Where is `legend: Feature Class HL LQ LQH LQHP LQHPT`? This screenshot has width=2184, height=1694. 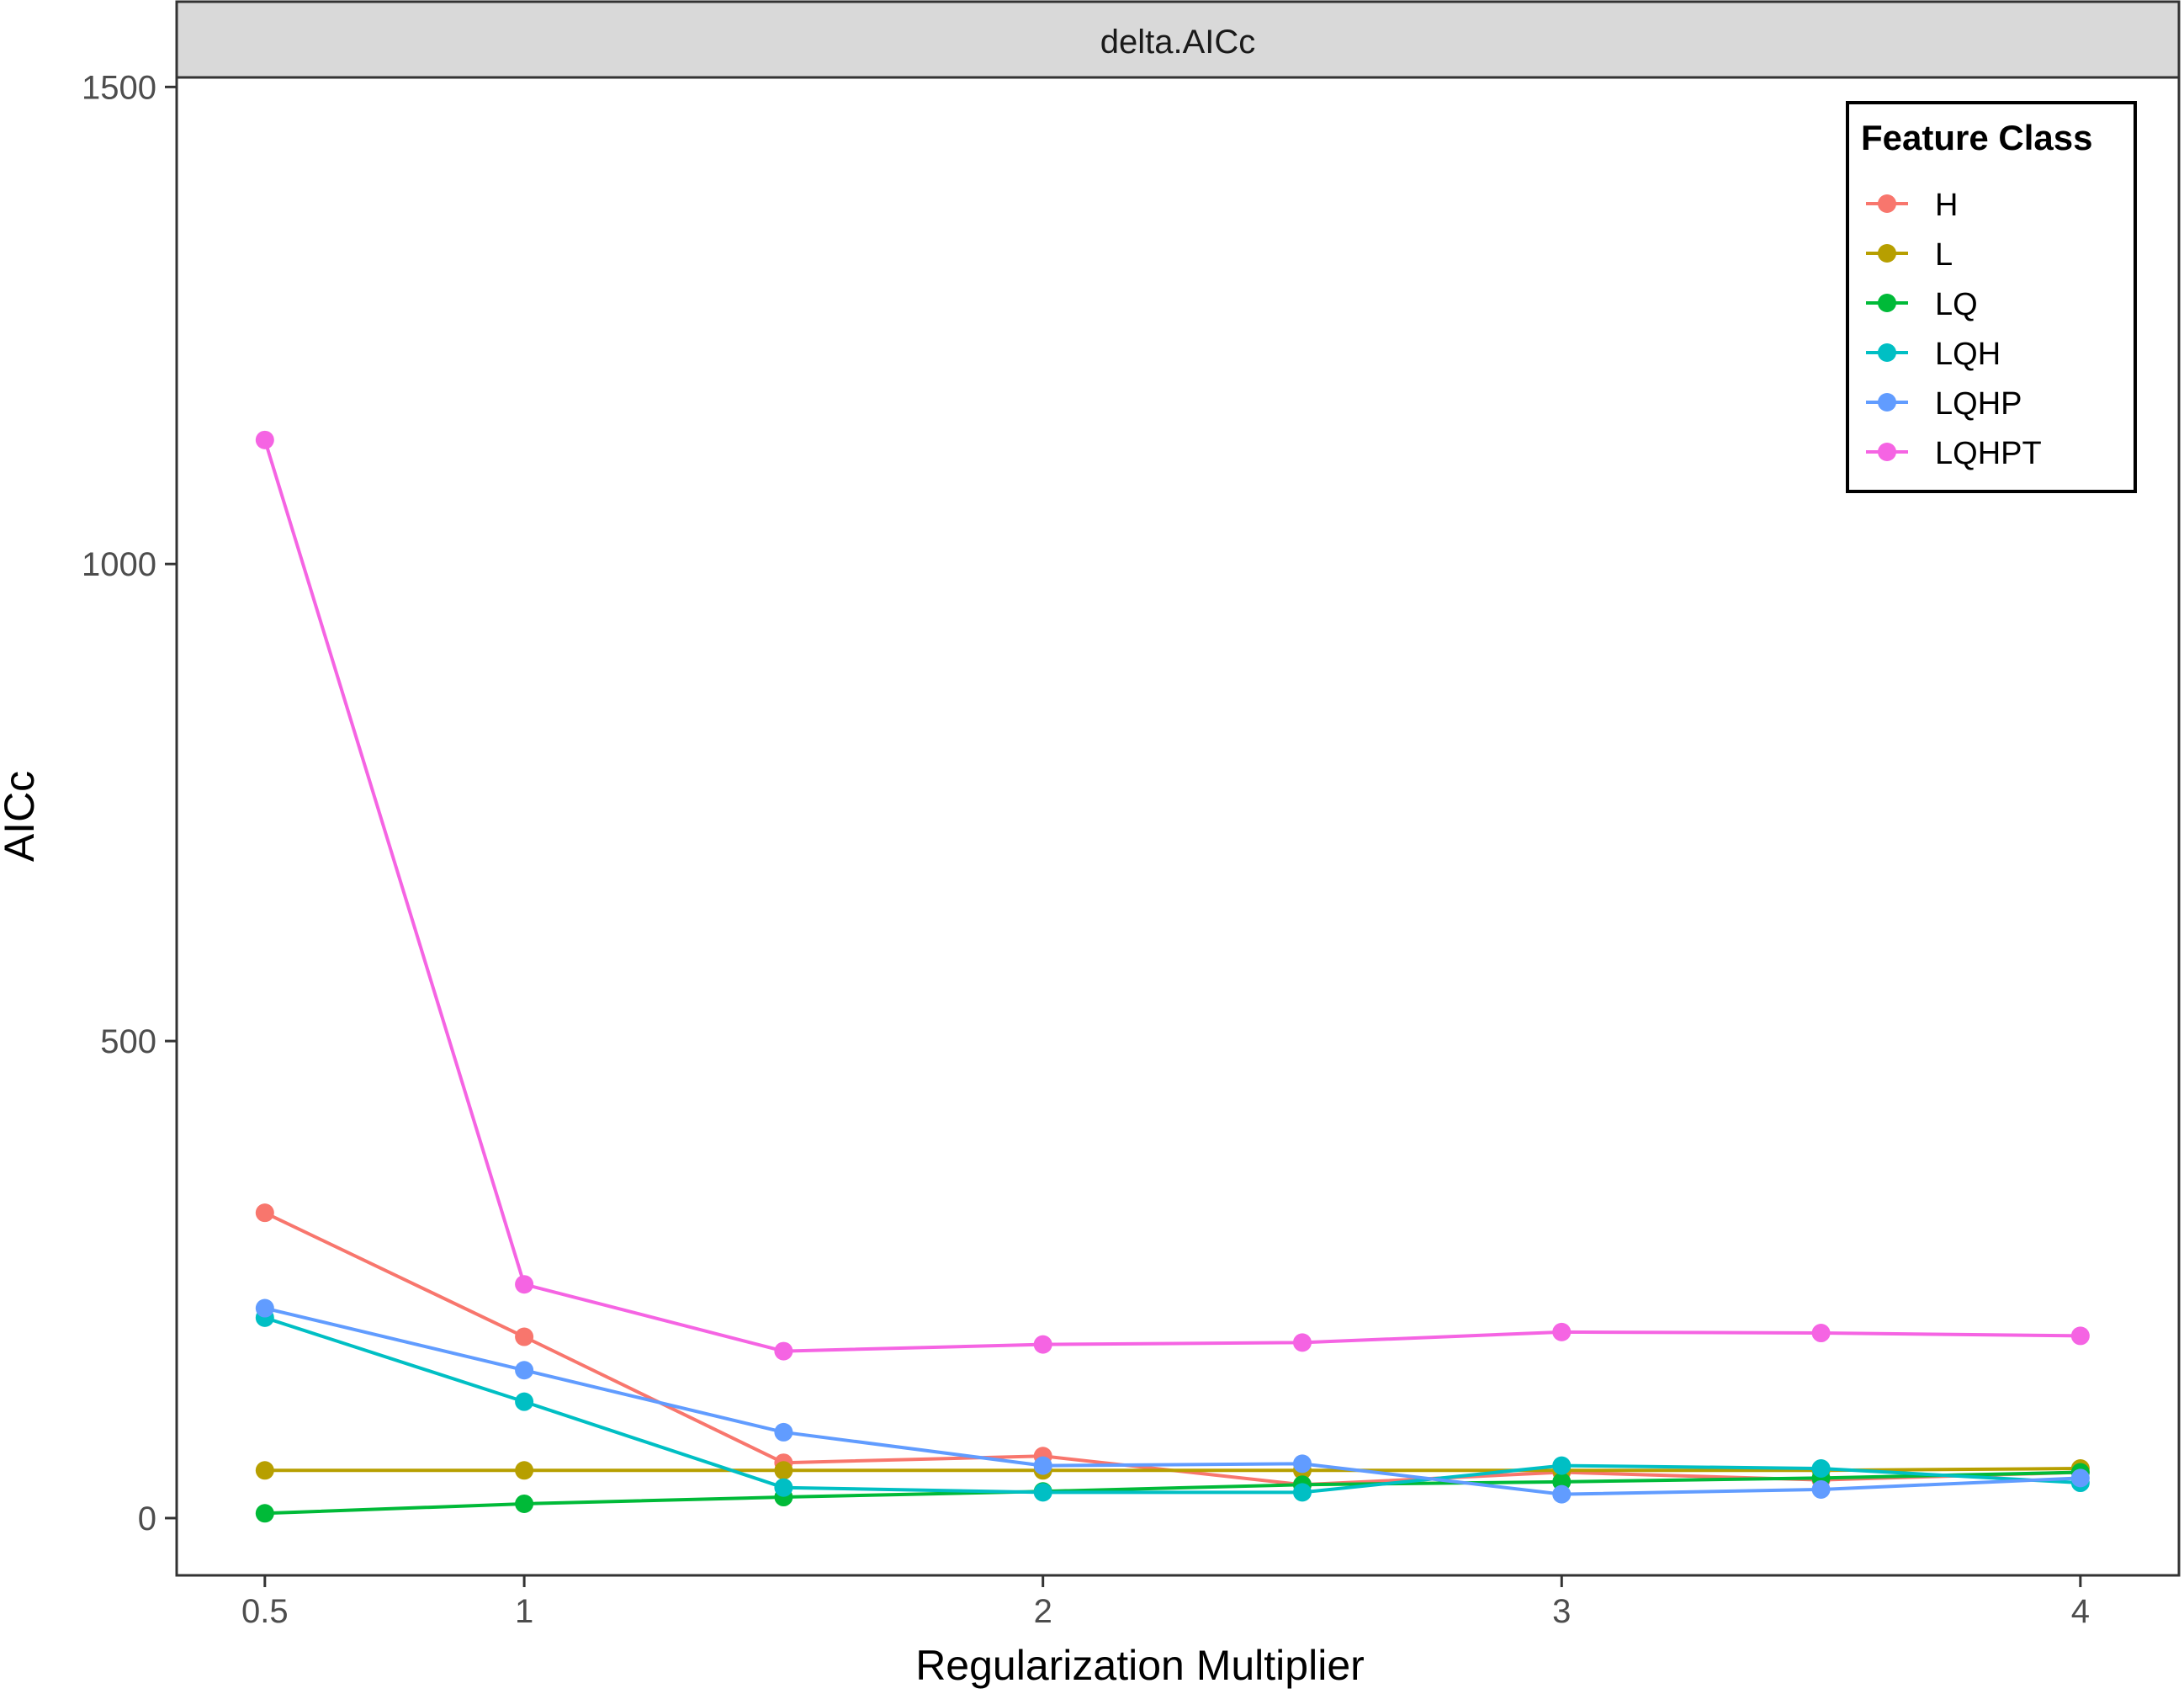 legend: Feature Class HL LQ LQH LQHP LQHPT is located at coordinates (1991, 297).